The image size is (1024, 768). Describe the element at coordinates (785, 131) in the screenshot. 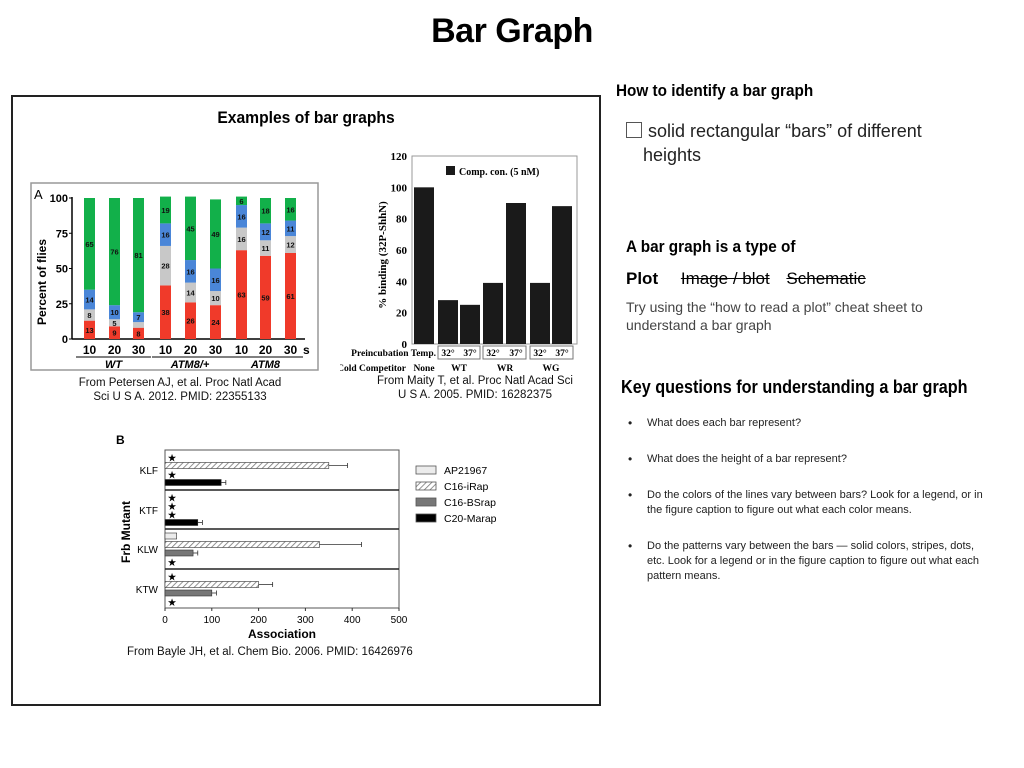

I see `criterion-text: solid rectangular “bars” of different` at that location.